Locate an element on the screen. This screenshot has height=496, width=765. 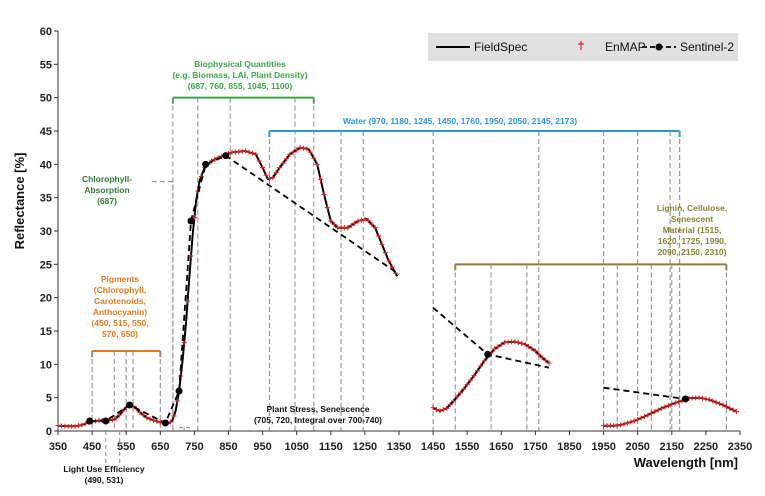
legend-box is located at coordinates (583, 47).